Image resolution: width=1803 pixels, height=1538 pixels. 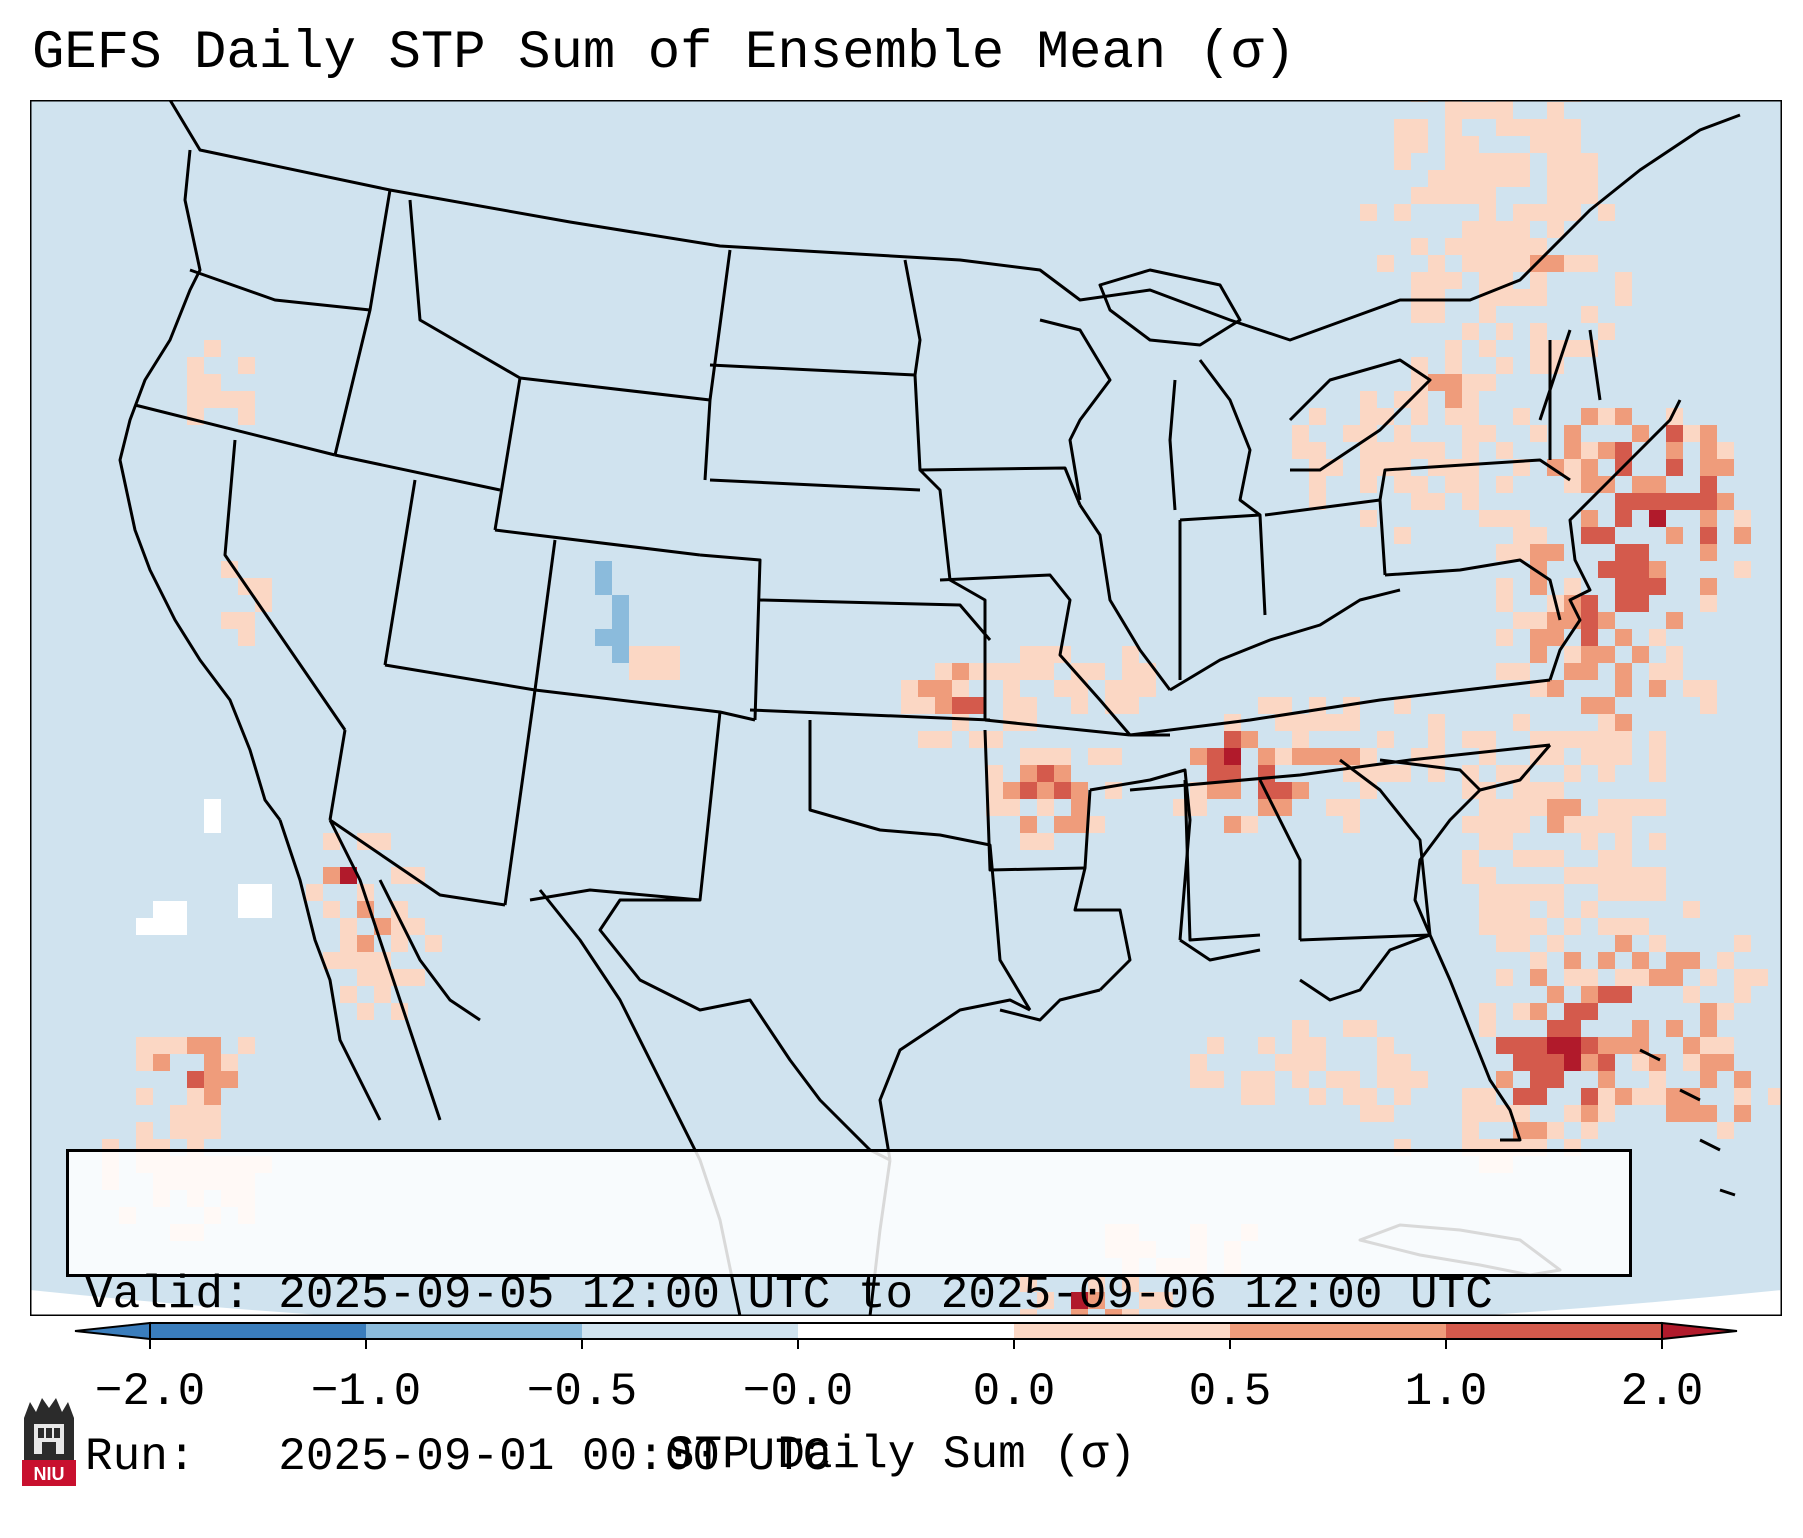 I want to click on colorbar-title: STP Daily Sum (σ), so click(x=901, y=1455).